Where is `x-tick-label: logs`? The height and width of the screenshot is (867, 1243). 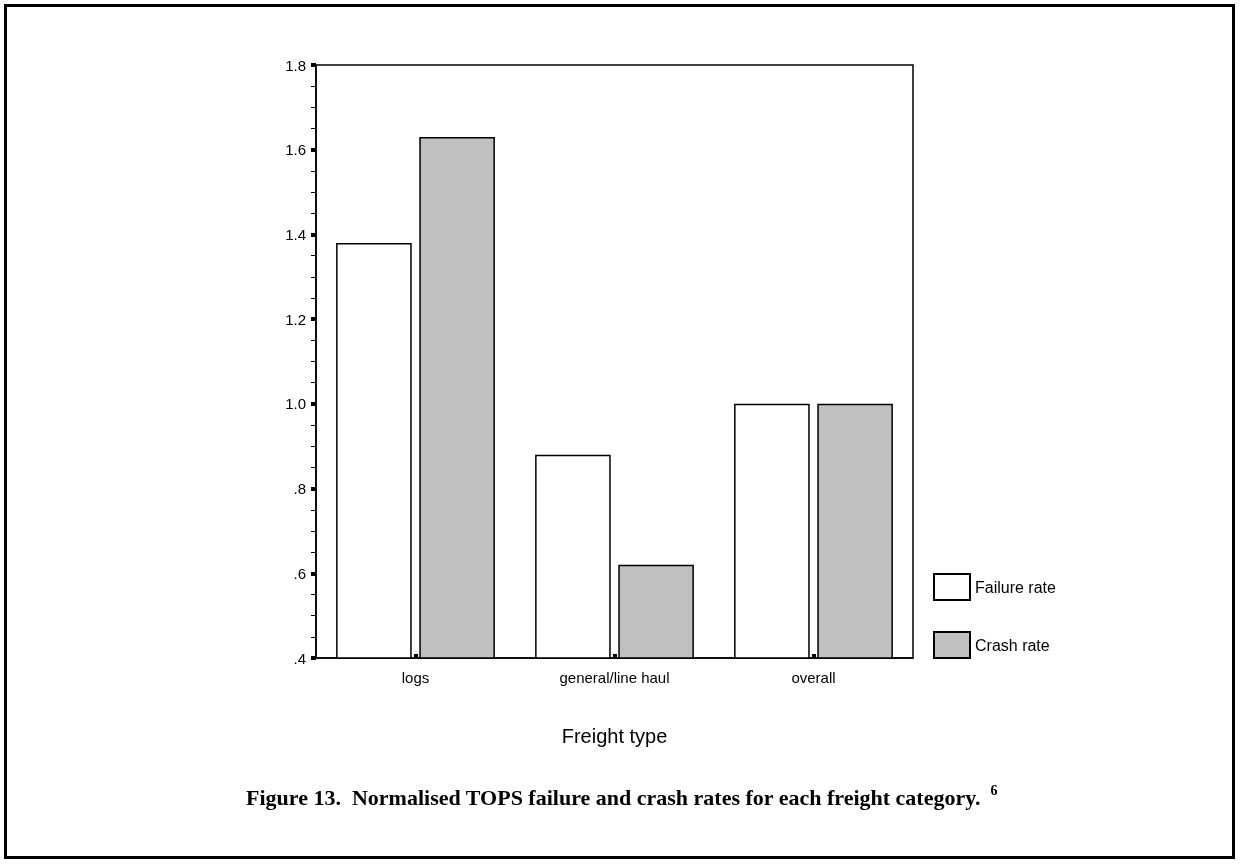 x-tick-label: logs is located at coordinates (415, 677).